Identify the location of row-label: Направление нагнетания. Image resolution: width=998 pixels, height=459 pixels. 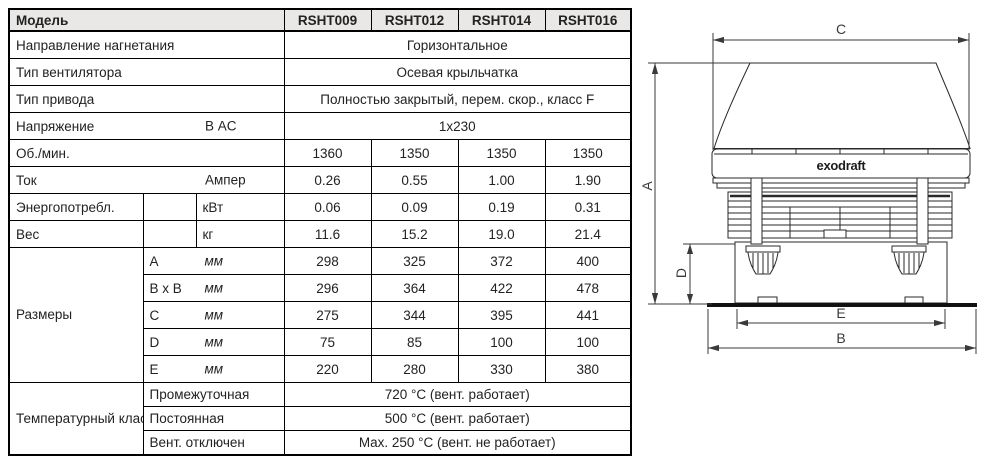
(146, 44).